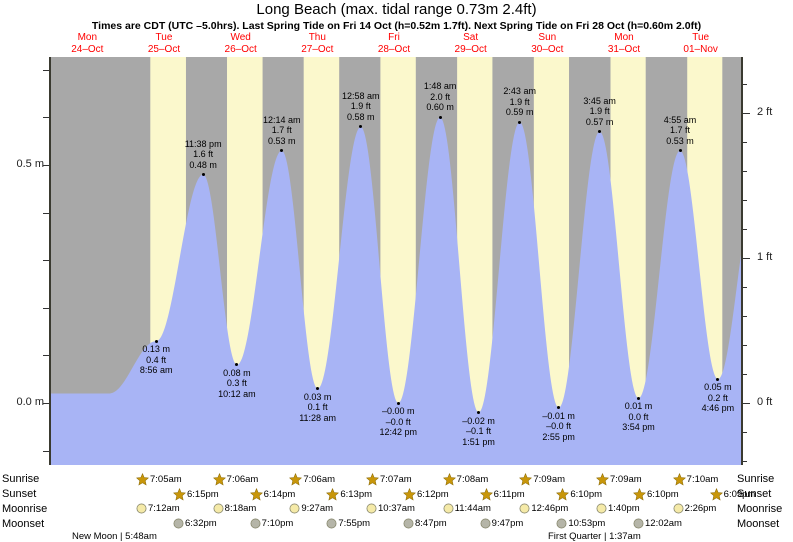 Image resolution: width=793 pixels, height=542 pixels. Describe the element at coordinates (575, 536) in the screenshot. I see `moon-phase-name: First Quarter` at that location.